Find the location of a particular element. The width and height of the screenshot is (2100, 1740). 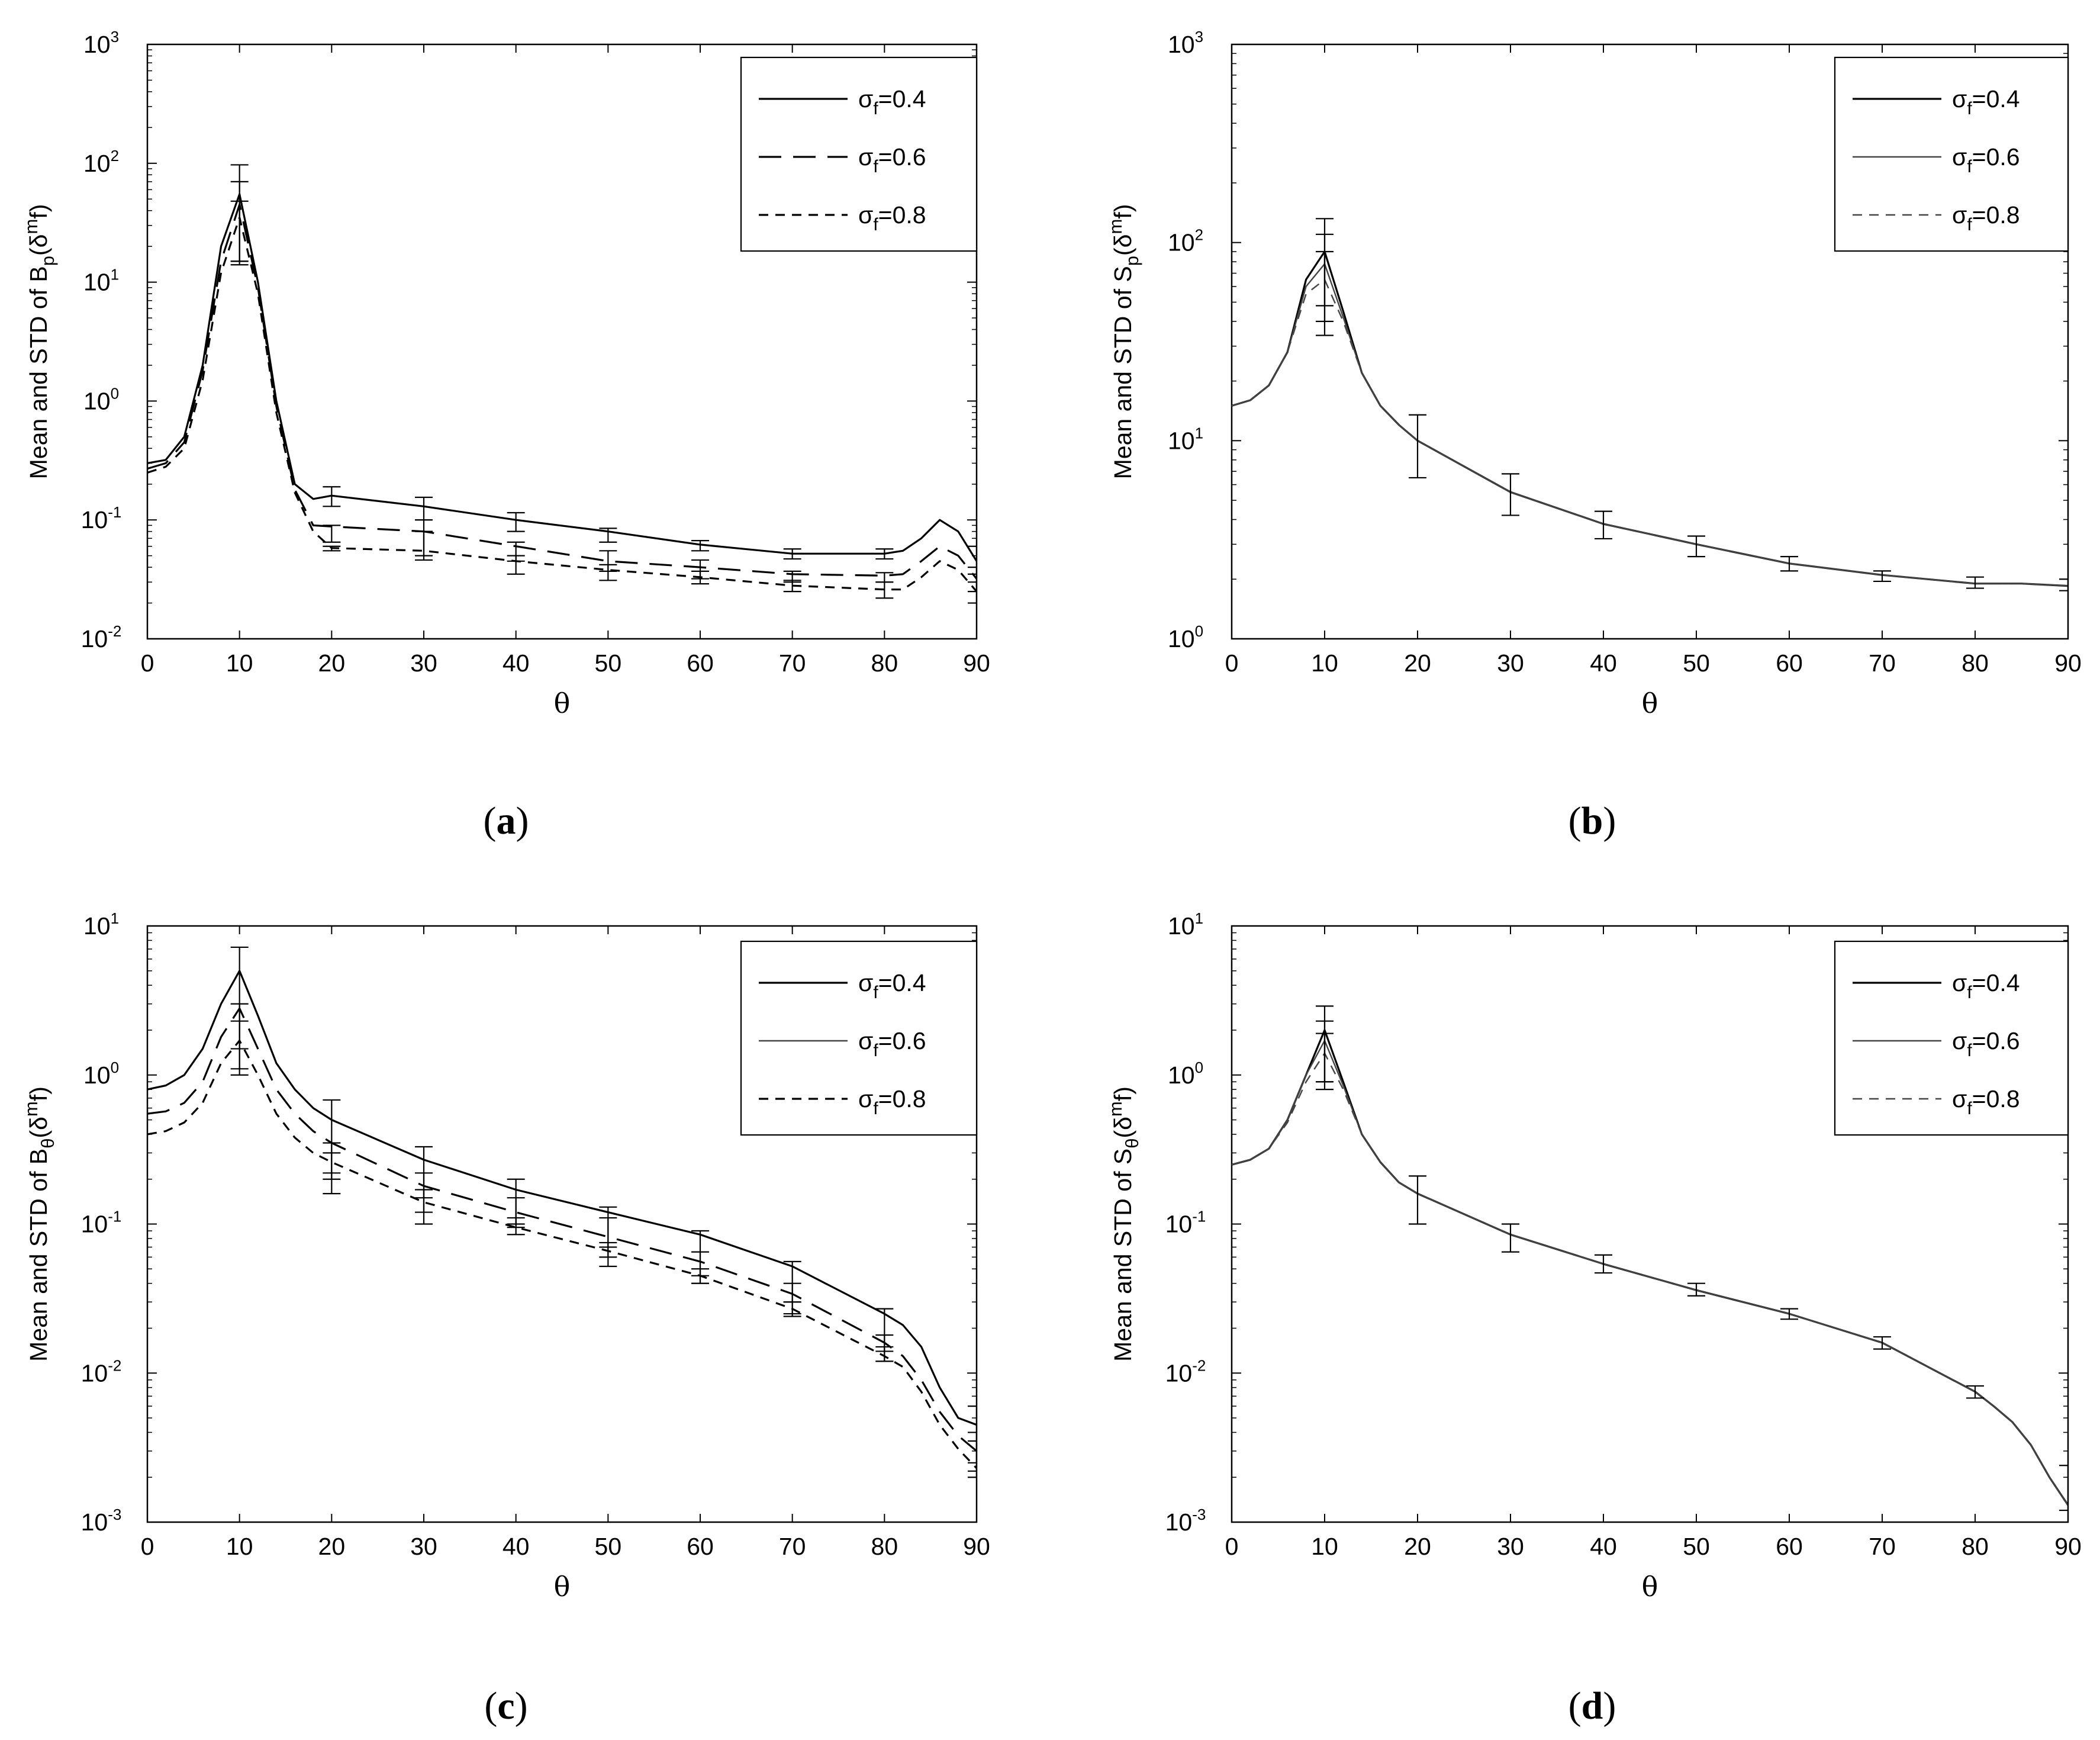

x-tick-label: 60 is located at coordinates (1789, 1547).